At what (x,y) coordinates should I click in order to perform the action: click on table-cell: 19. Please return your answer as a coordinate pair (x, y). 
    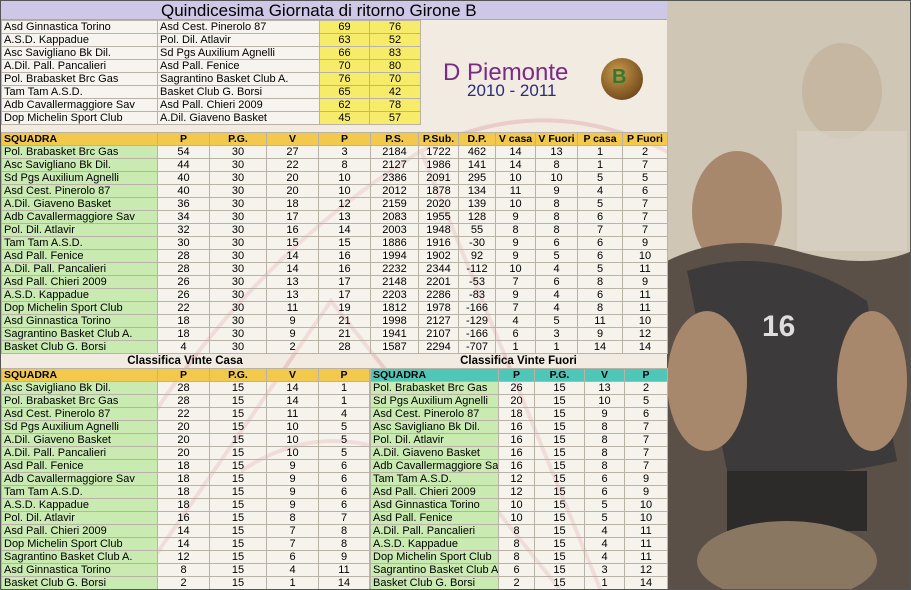
    Looking at the image, I should click on (344, 308).